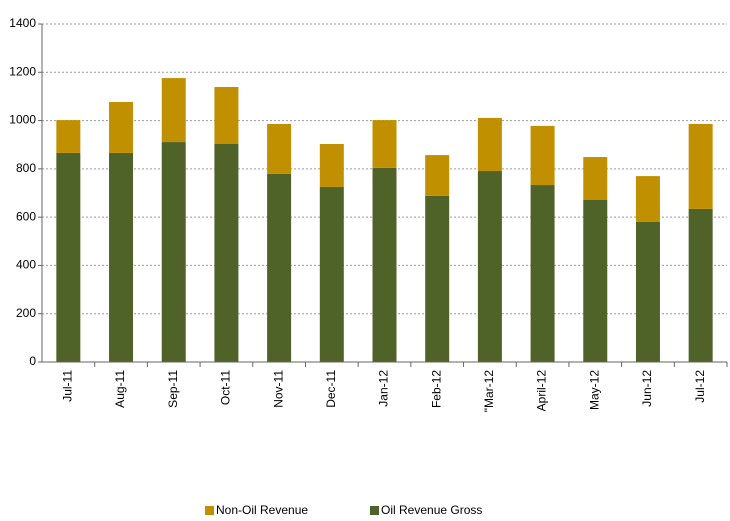  Describe the element at coordinates (22, 71) in the screenshot. I see `y-tick-label: 1200` at that location.